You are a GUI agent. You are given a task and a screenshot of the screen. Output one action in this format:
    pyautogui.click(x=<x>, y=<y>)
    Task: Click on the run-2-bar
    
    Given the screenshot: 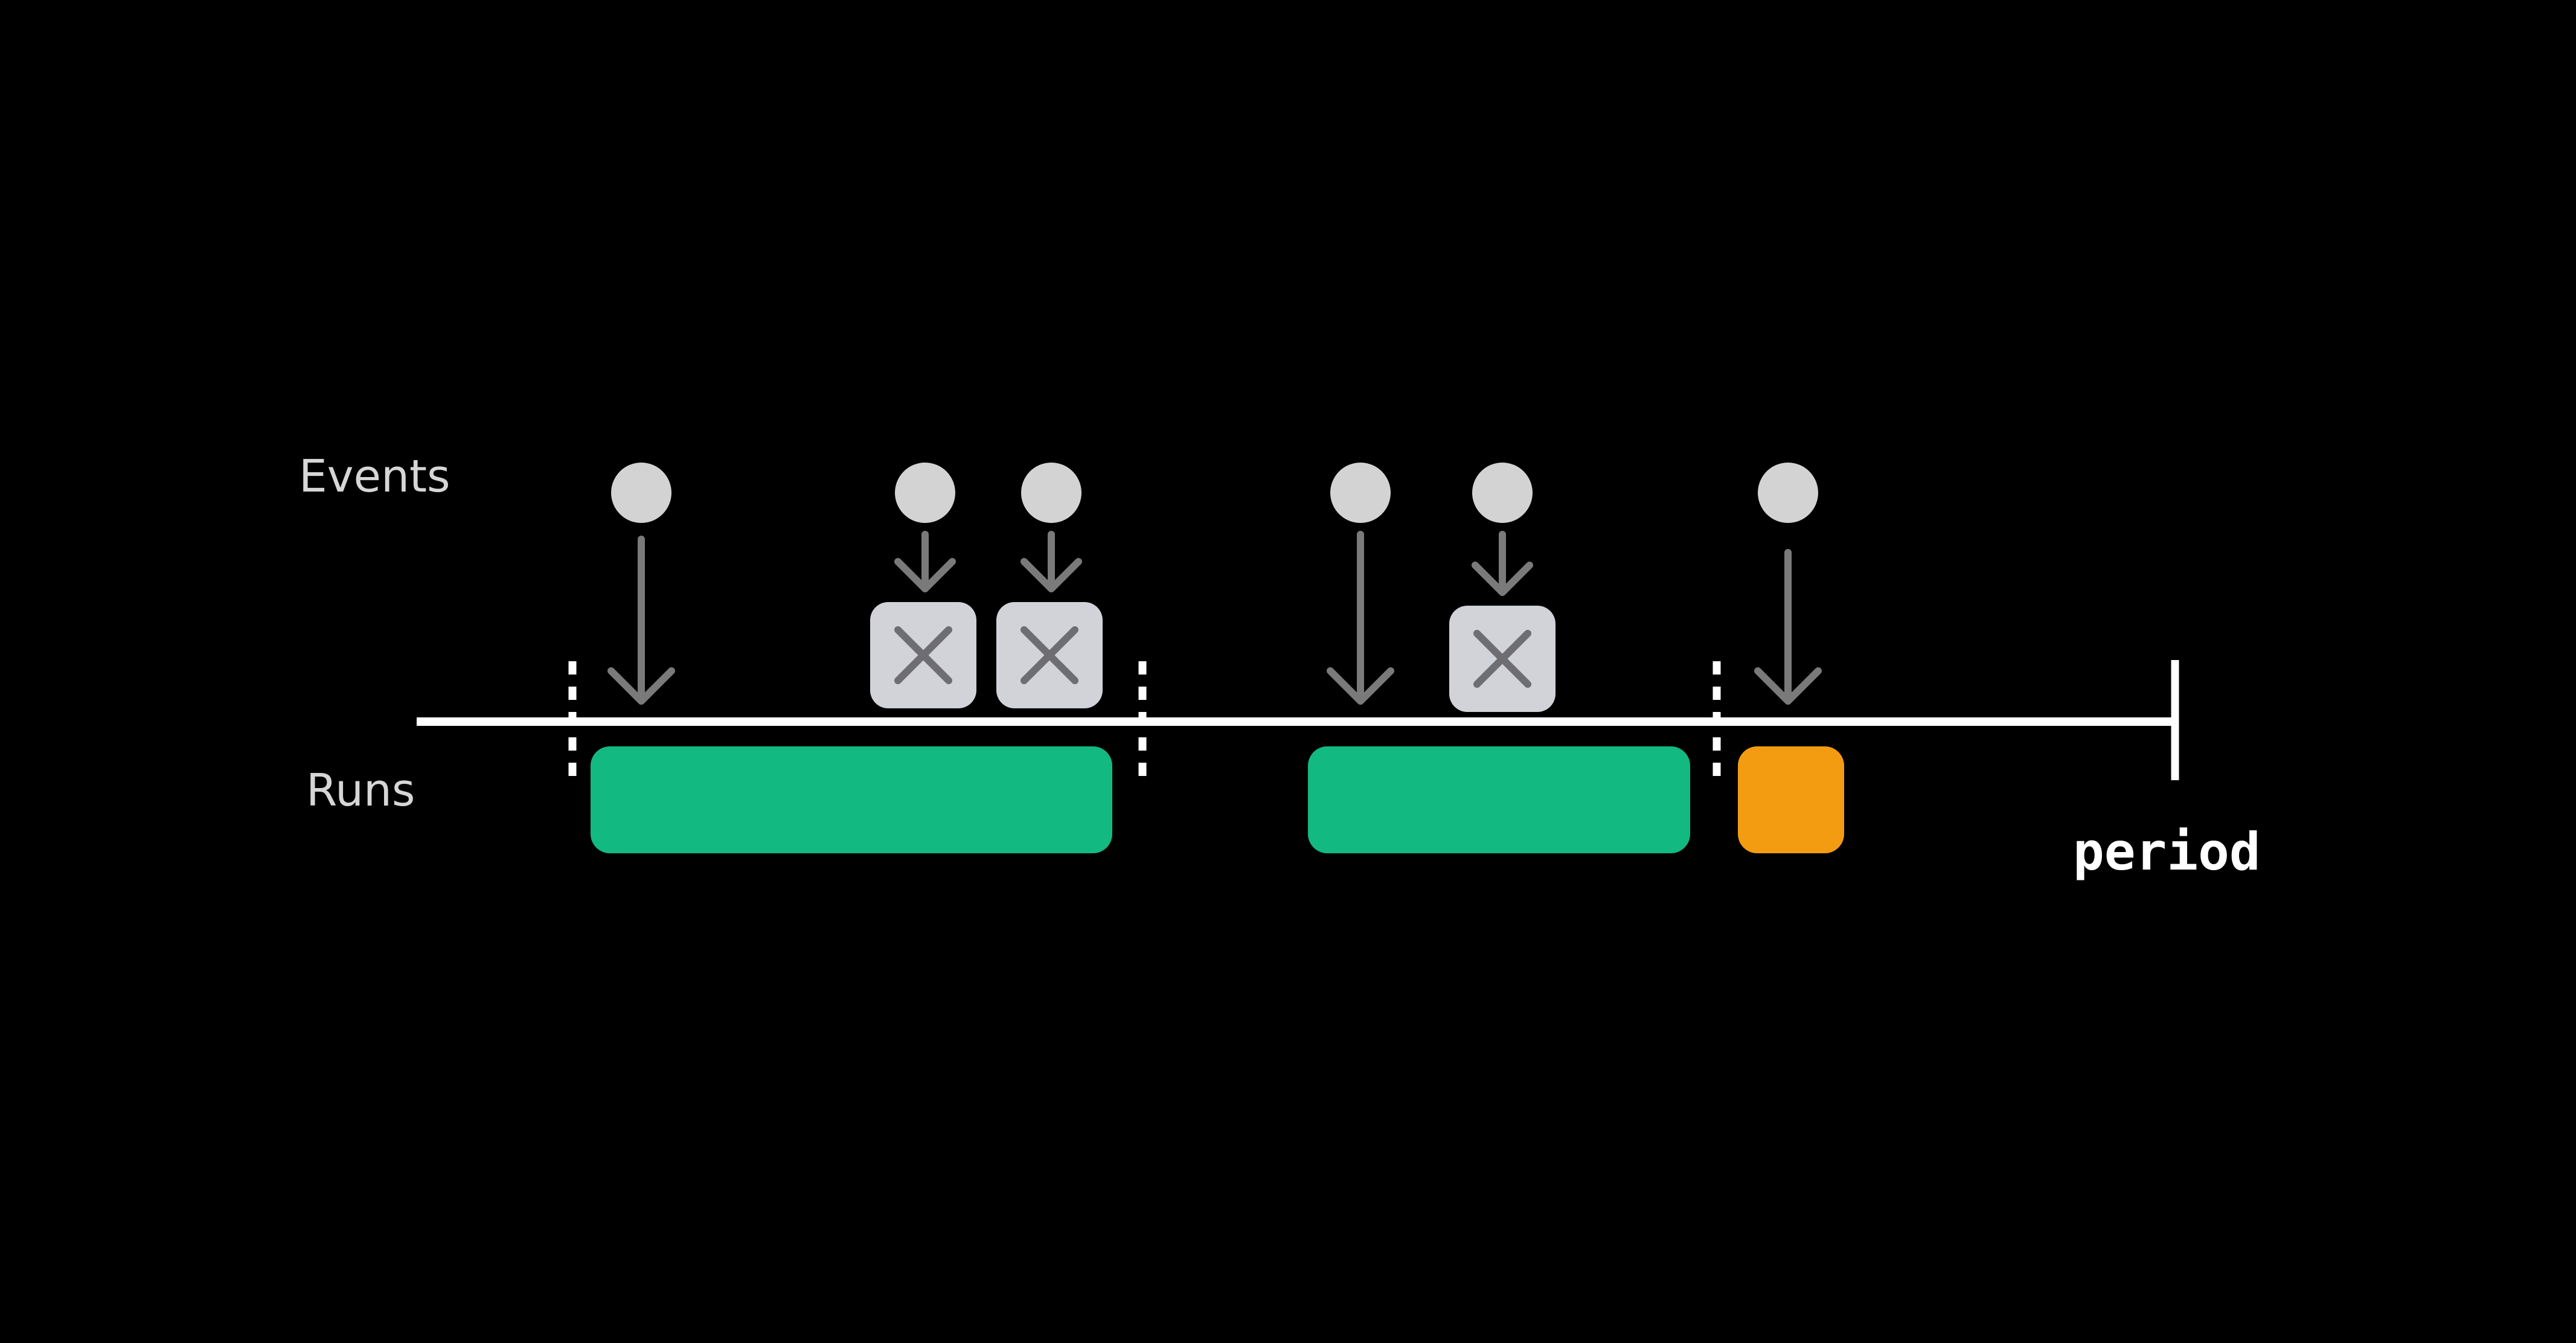 What is the action you would take?
    pyautogui.click(x=1499, y=799)
    